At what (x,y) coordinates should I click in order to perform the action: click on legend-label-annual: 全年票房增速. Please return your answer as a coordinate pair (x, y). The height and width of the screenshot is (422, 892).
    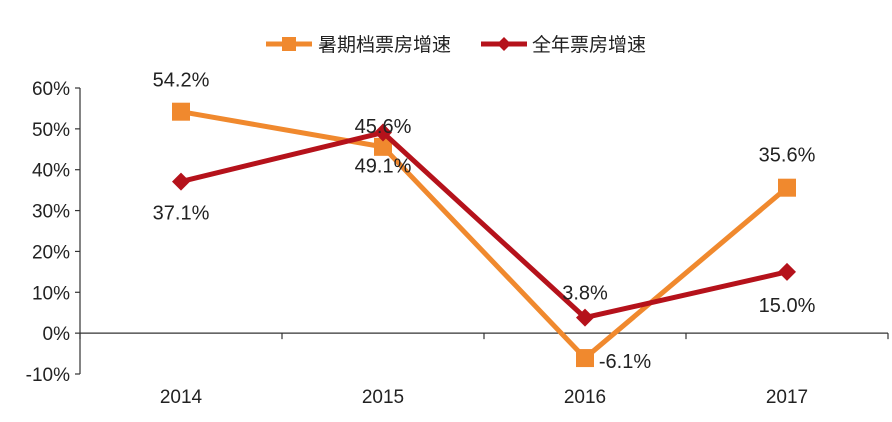
    Looking at the image, I should click on (589, 45).